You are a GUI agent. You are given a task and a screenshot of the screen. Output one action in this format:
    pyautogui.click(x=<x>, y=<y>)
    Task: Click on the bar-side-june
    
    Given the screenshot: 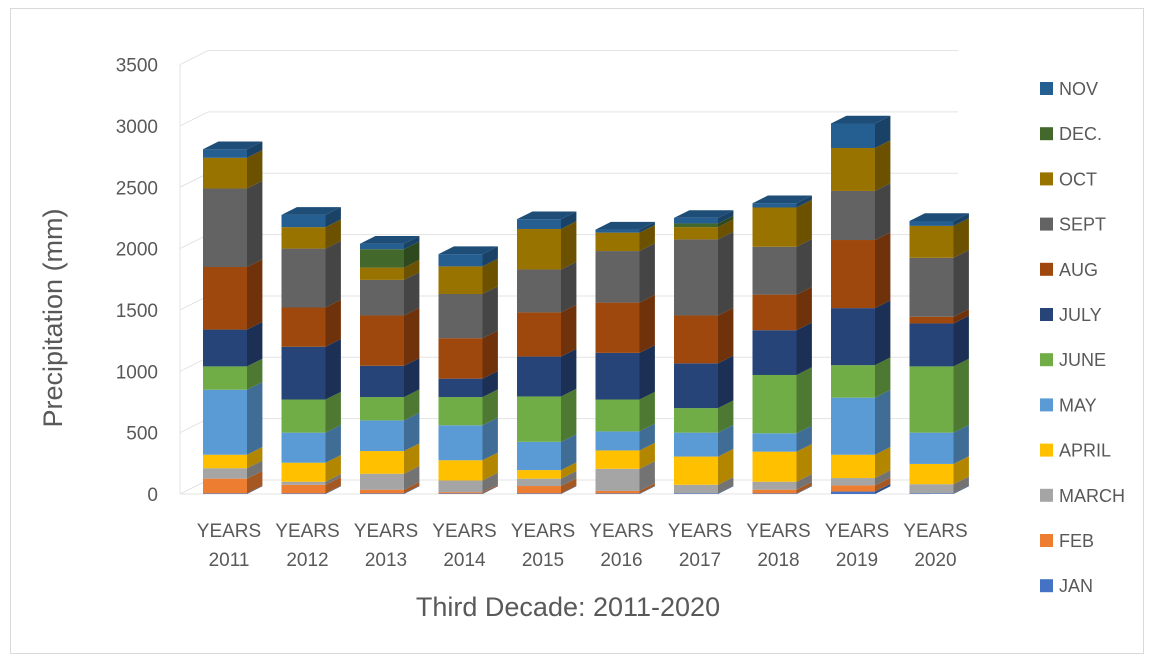 What is the action you would take?
    pyautogui.click(x=412, y=405)
    